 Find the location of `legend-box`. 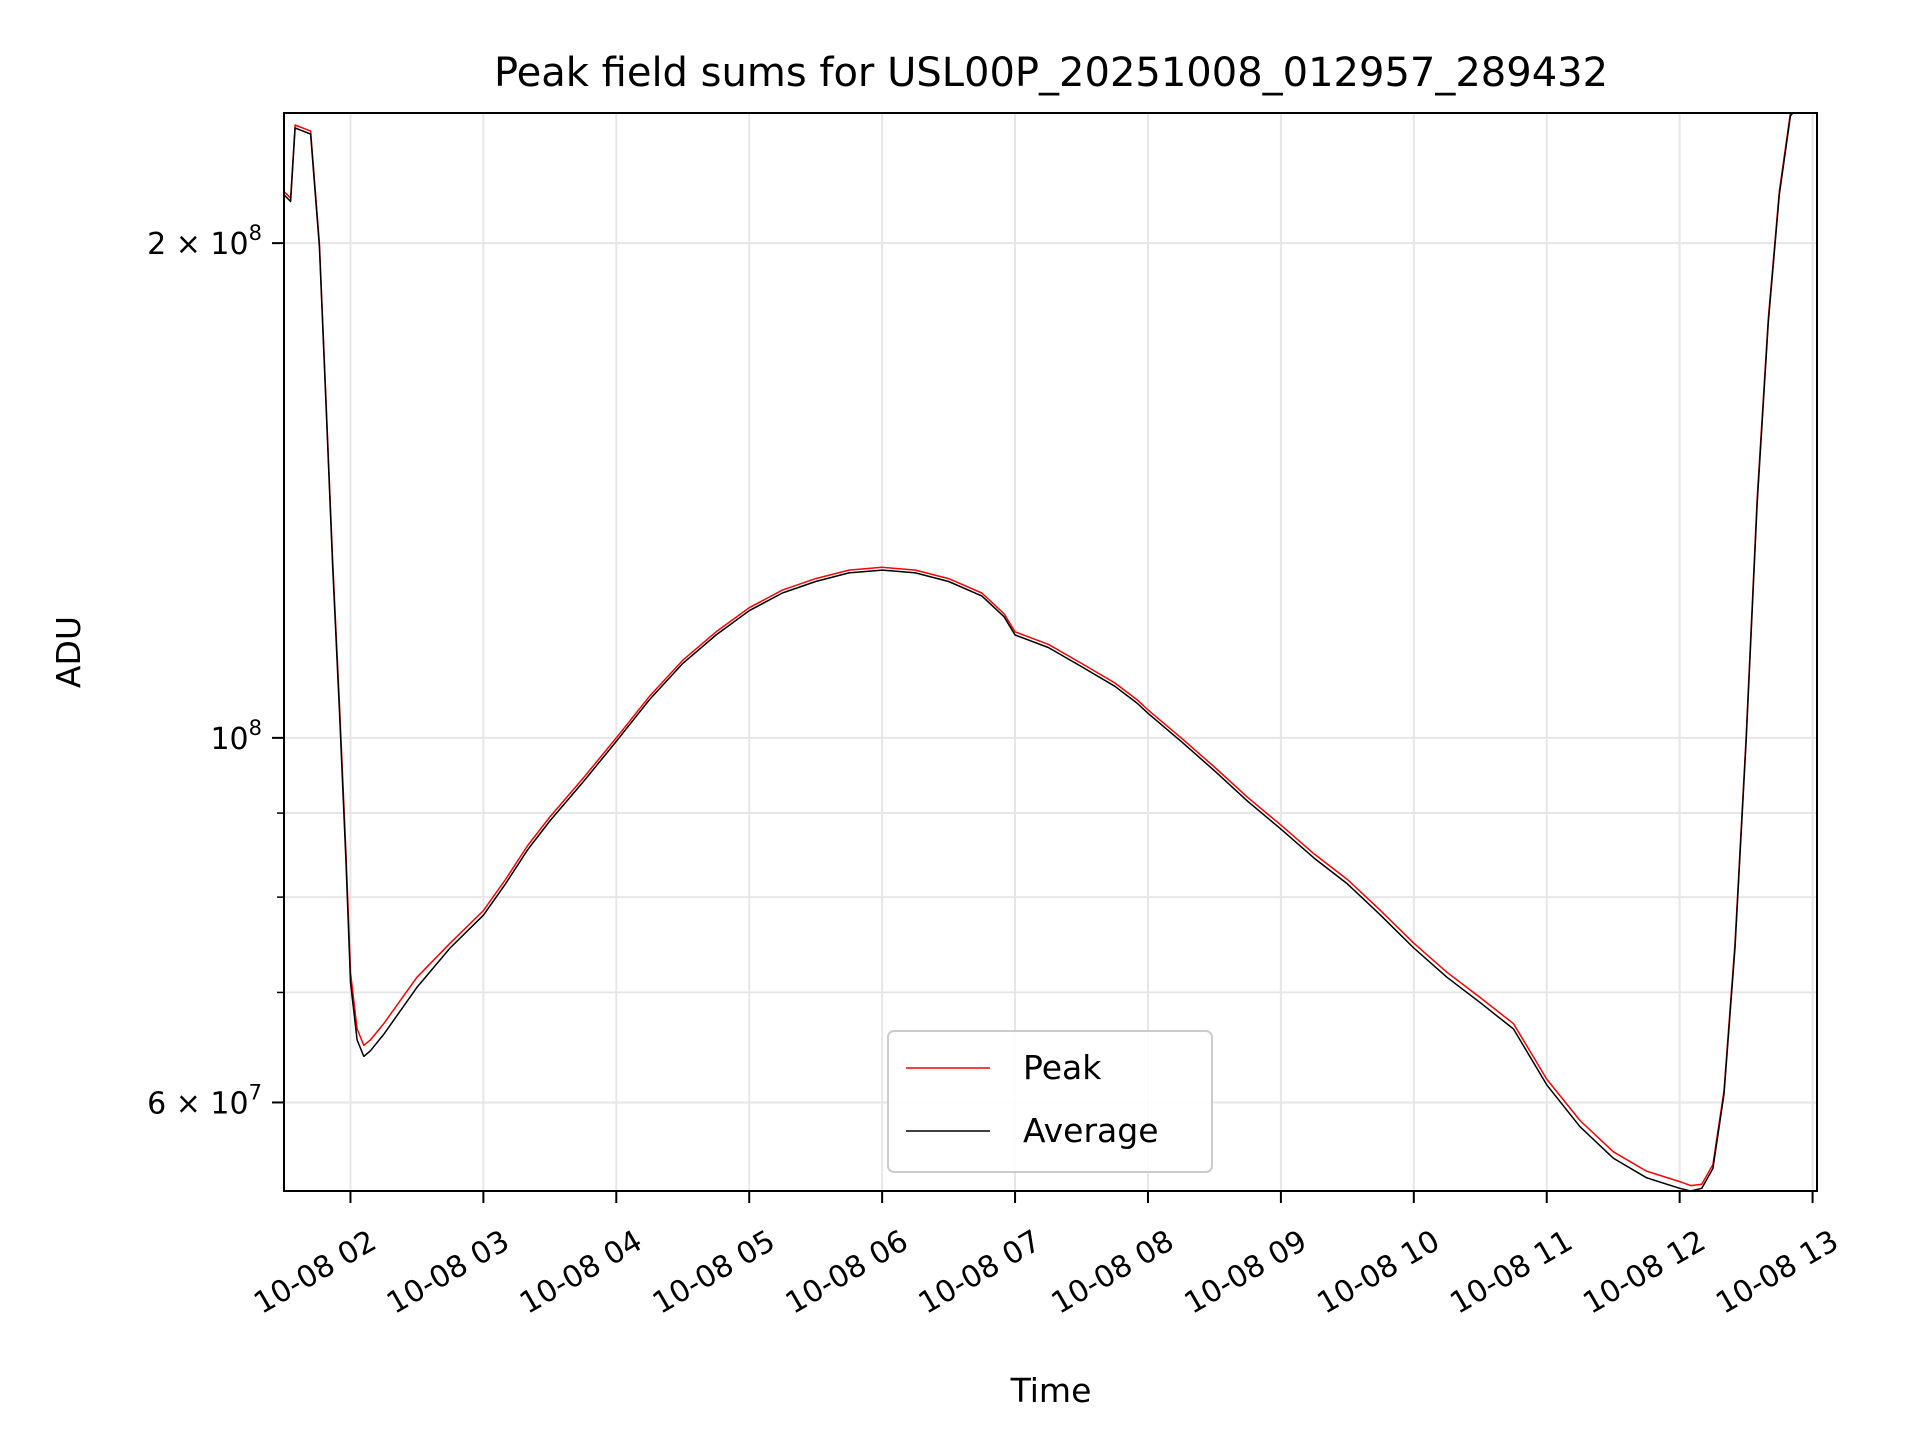

legend-box is located at coordinates (1050, 1101).